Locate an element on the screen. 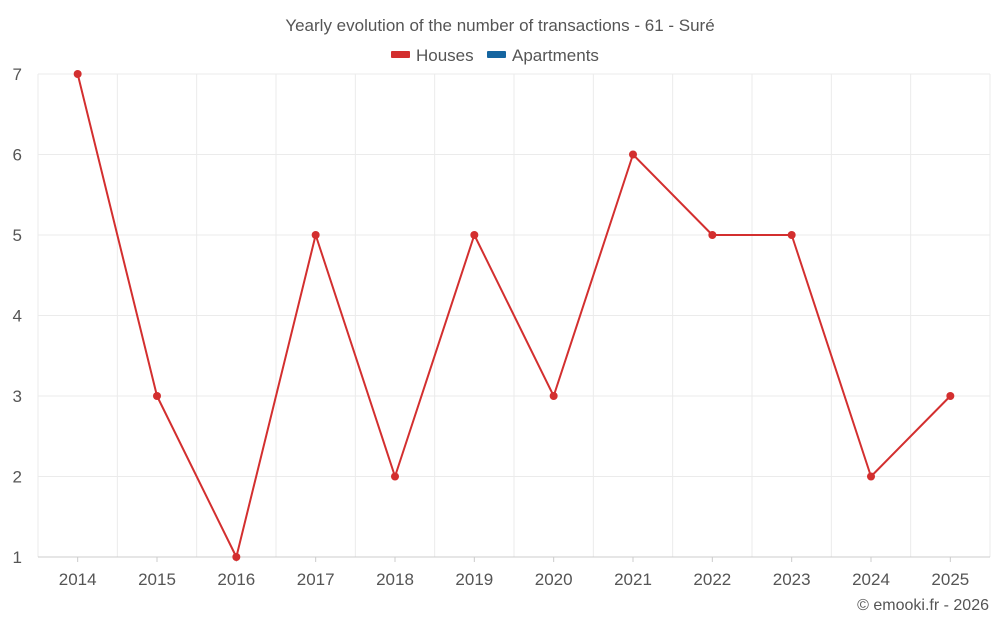 Image resolution: width=1000 pixels, height=630 pixels. y-tick-label: 4 is located at coordinates (17, 316).